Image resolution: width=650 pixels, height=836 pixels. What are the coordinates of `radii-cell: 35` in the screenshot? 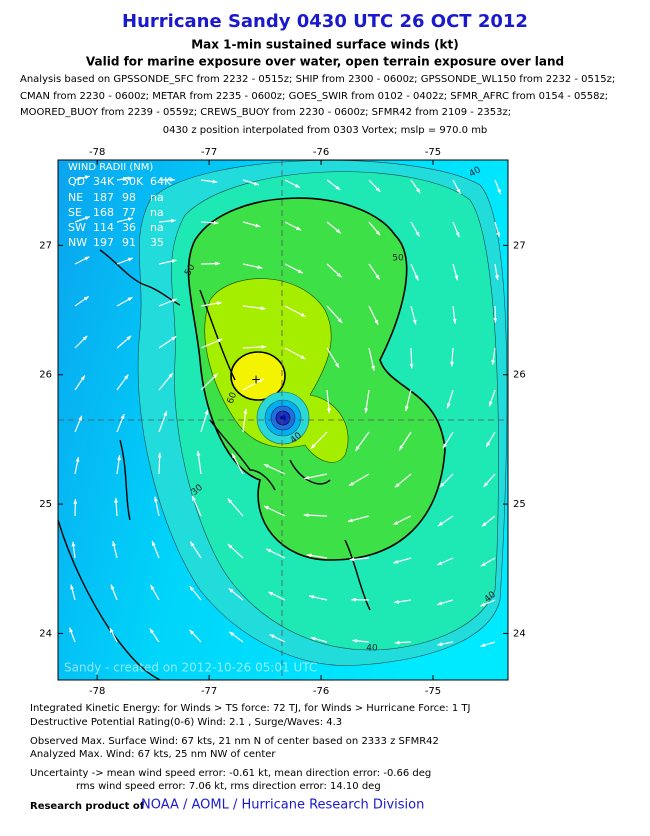 It's located at (157, 242).